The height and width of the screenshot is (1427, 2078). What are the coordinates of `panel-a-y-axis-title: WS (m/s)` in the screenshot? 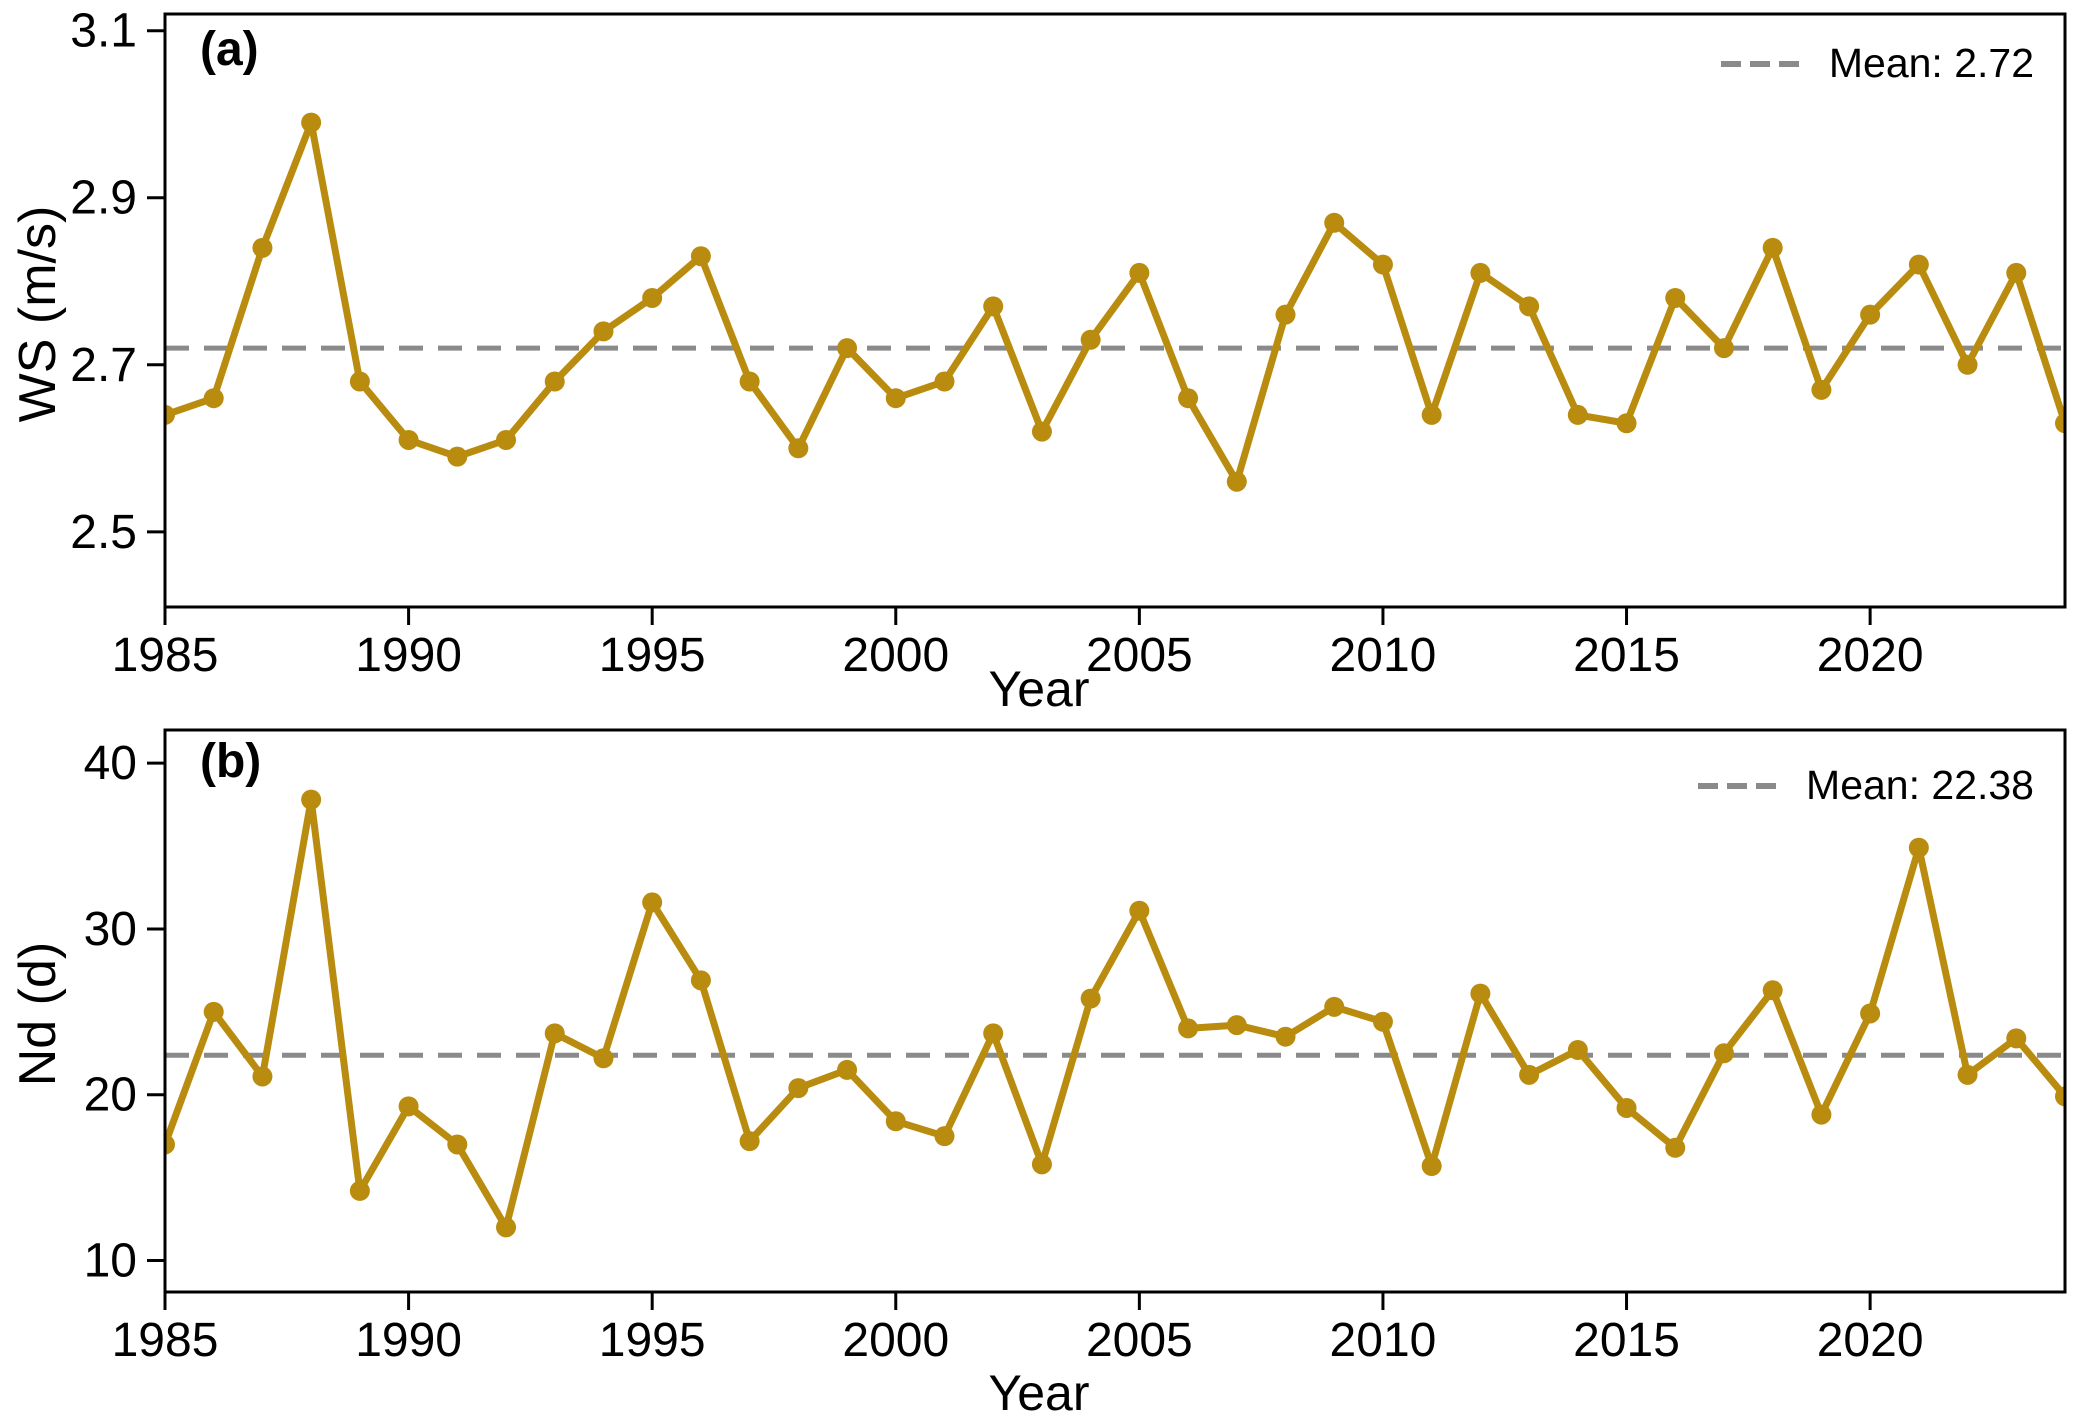 It's located at (38, 314).